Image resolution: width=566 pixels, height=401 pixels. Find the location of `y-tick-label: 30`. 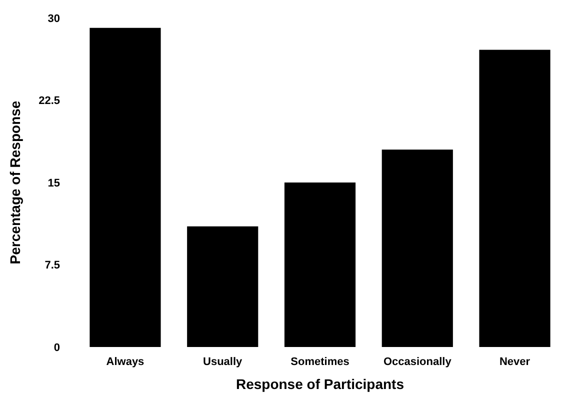

y-tick-label: 30 is located at coordinates (54, 18).